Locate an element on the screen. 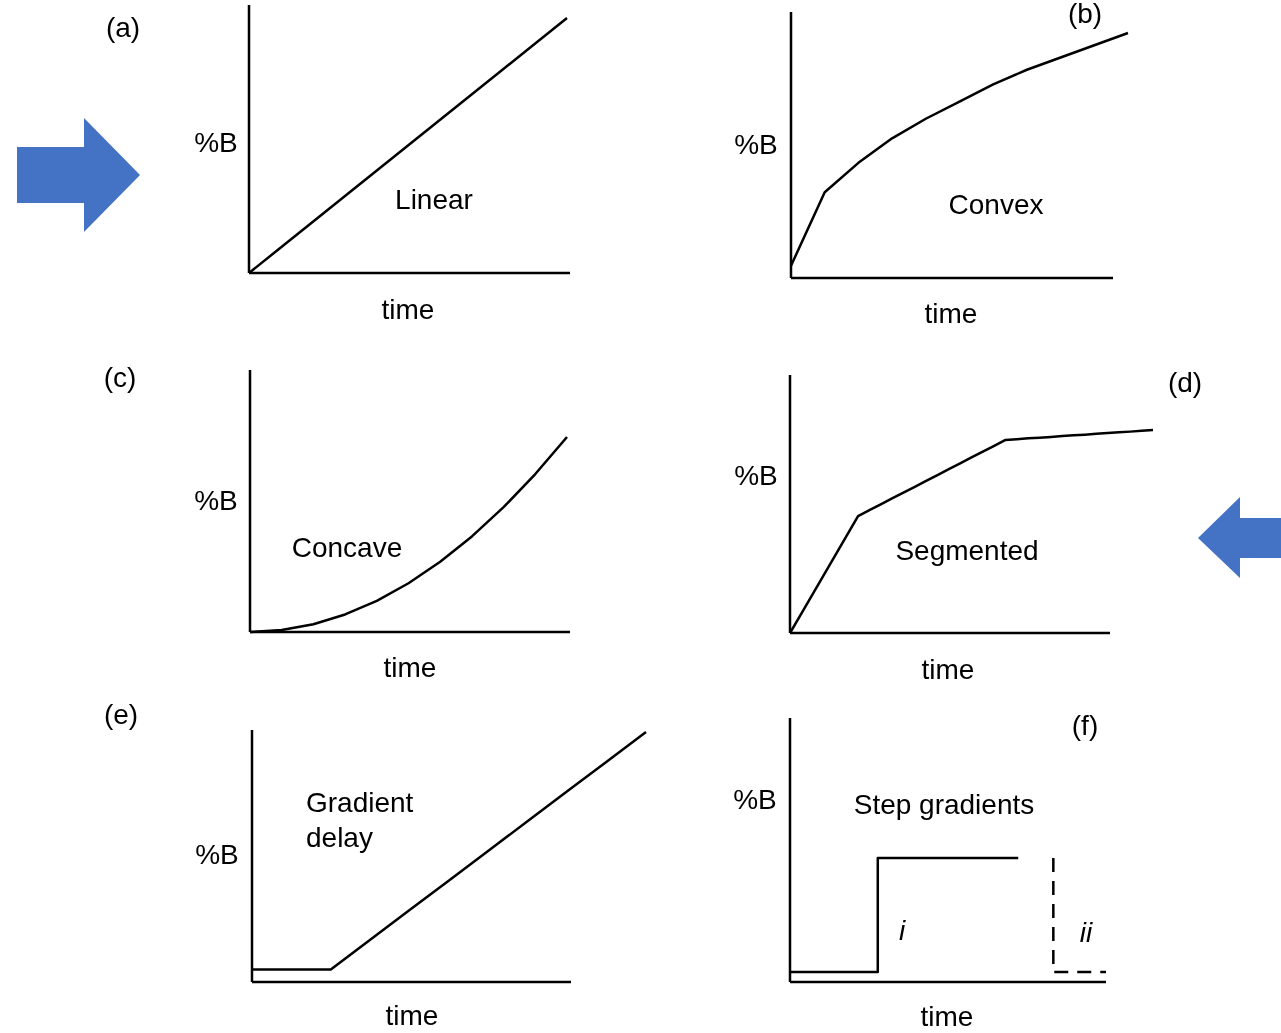  annotation: Linear is located at coordinates (434, 200).